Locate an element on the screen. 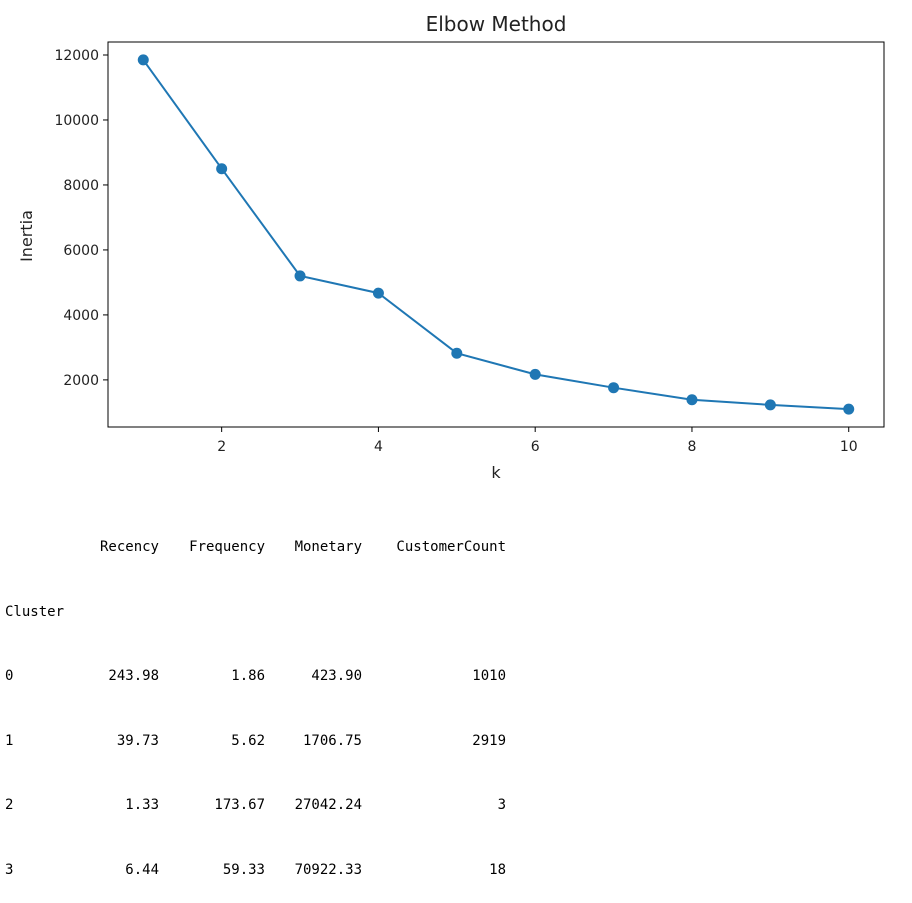  cell-monetary: 423.90 is located at coordinates (336, 676).